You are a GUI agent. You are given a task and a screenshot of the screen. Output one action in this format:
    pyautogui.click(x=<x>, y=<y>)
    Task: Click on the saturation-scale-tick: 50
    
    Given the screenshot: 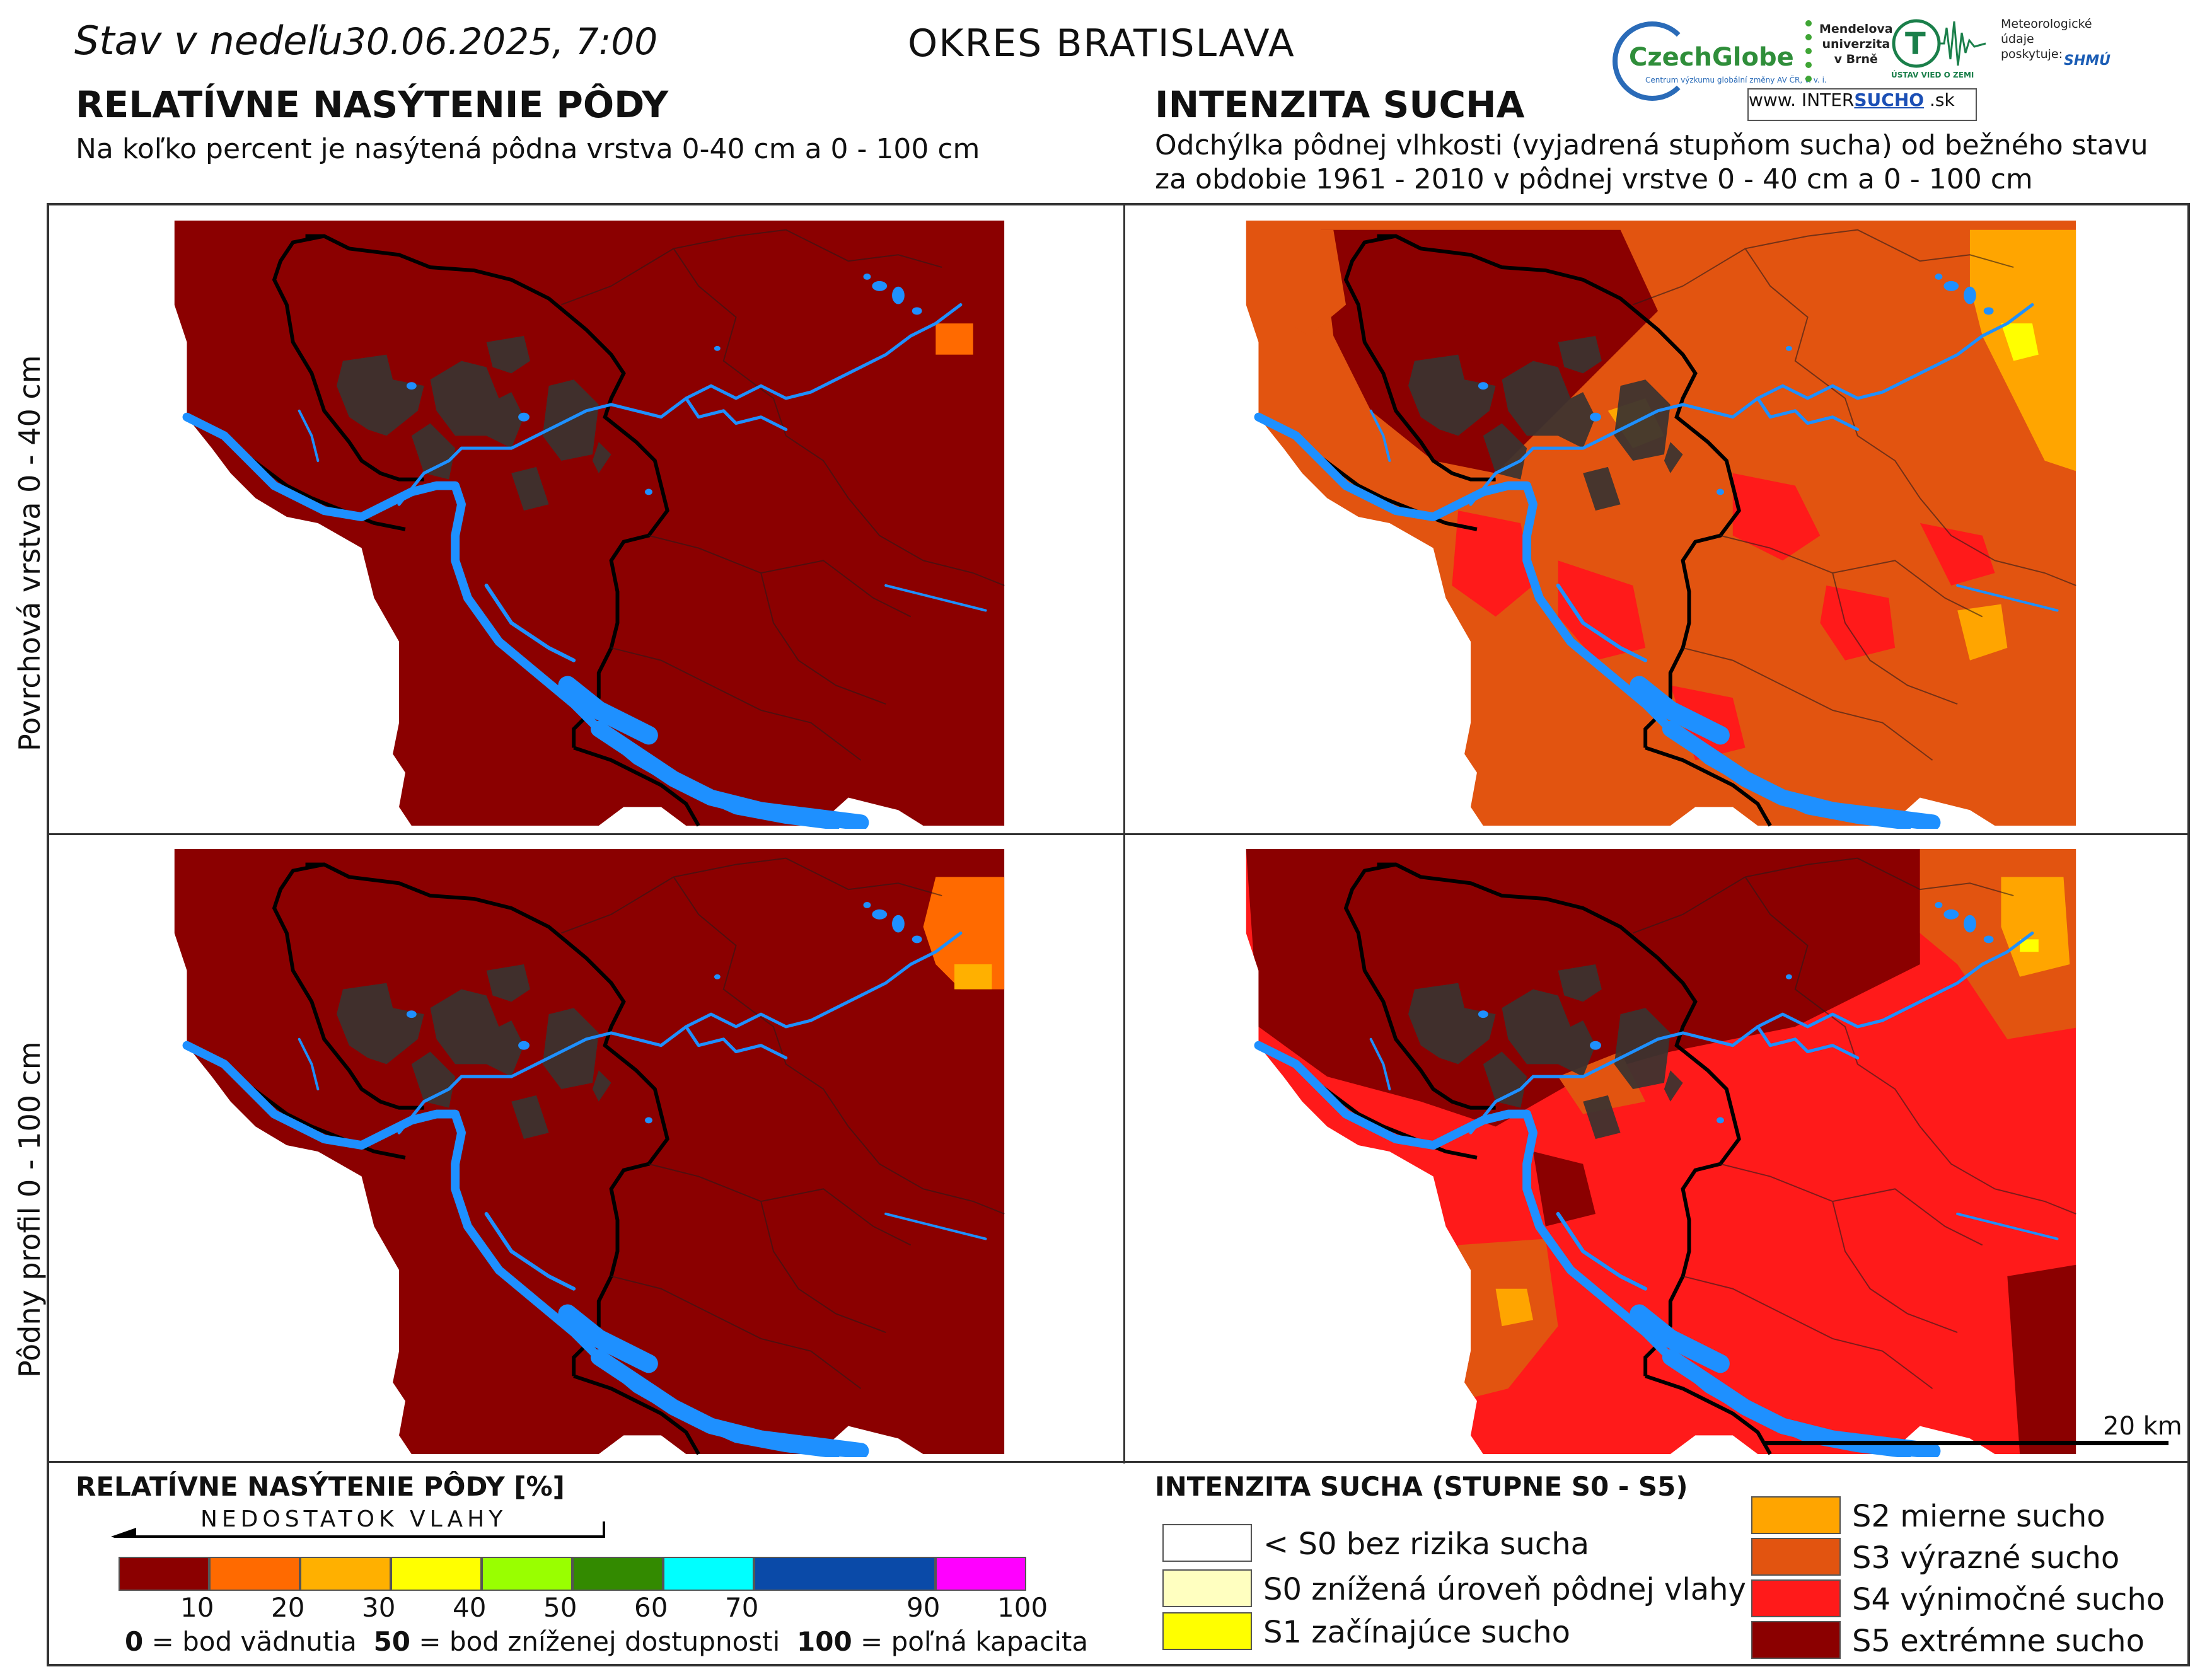 What is the action you would take?
    pyautogui.click(x=560, y=1607)
    